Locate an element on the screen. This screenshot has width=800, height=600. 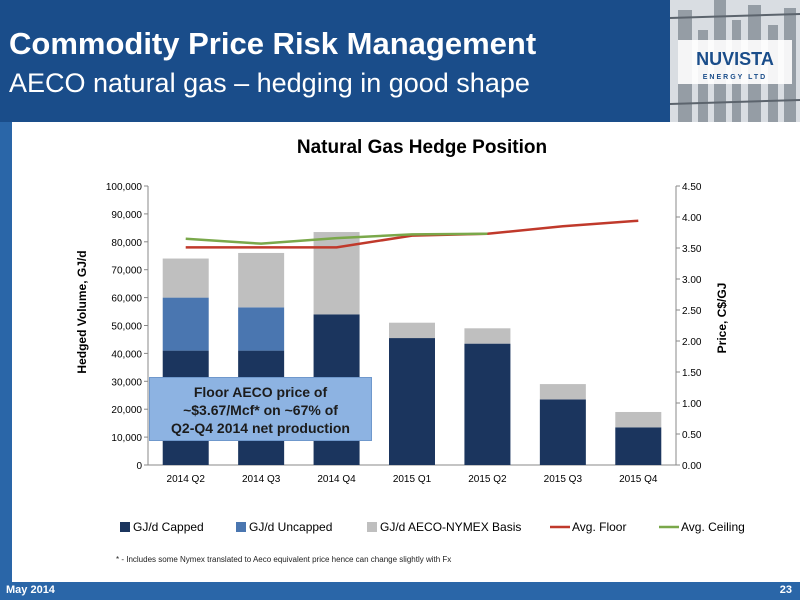
x-tick-label: 2015 Q4 is located at coordinates (638, 479).